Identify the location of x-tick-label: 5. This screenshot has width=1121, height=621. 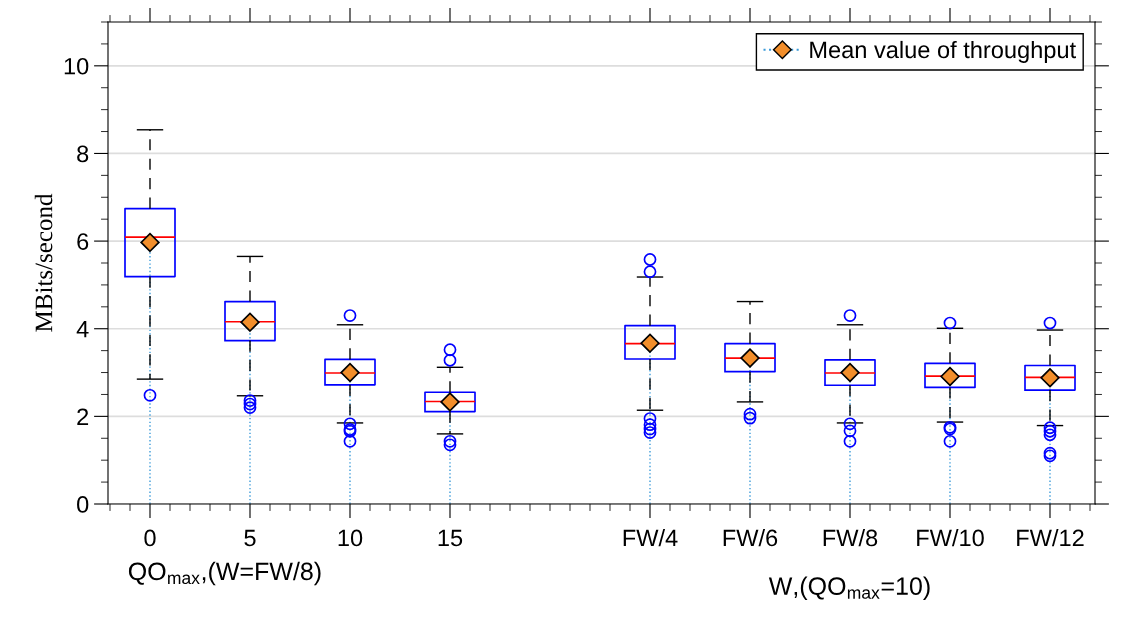
(250, 538).